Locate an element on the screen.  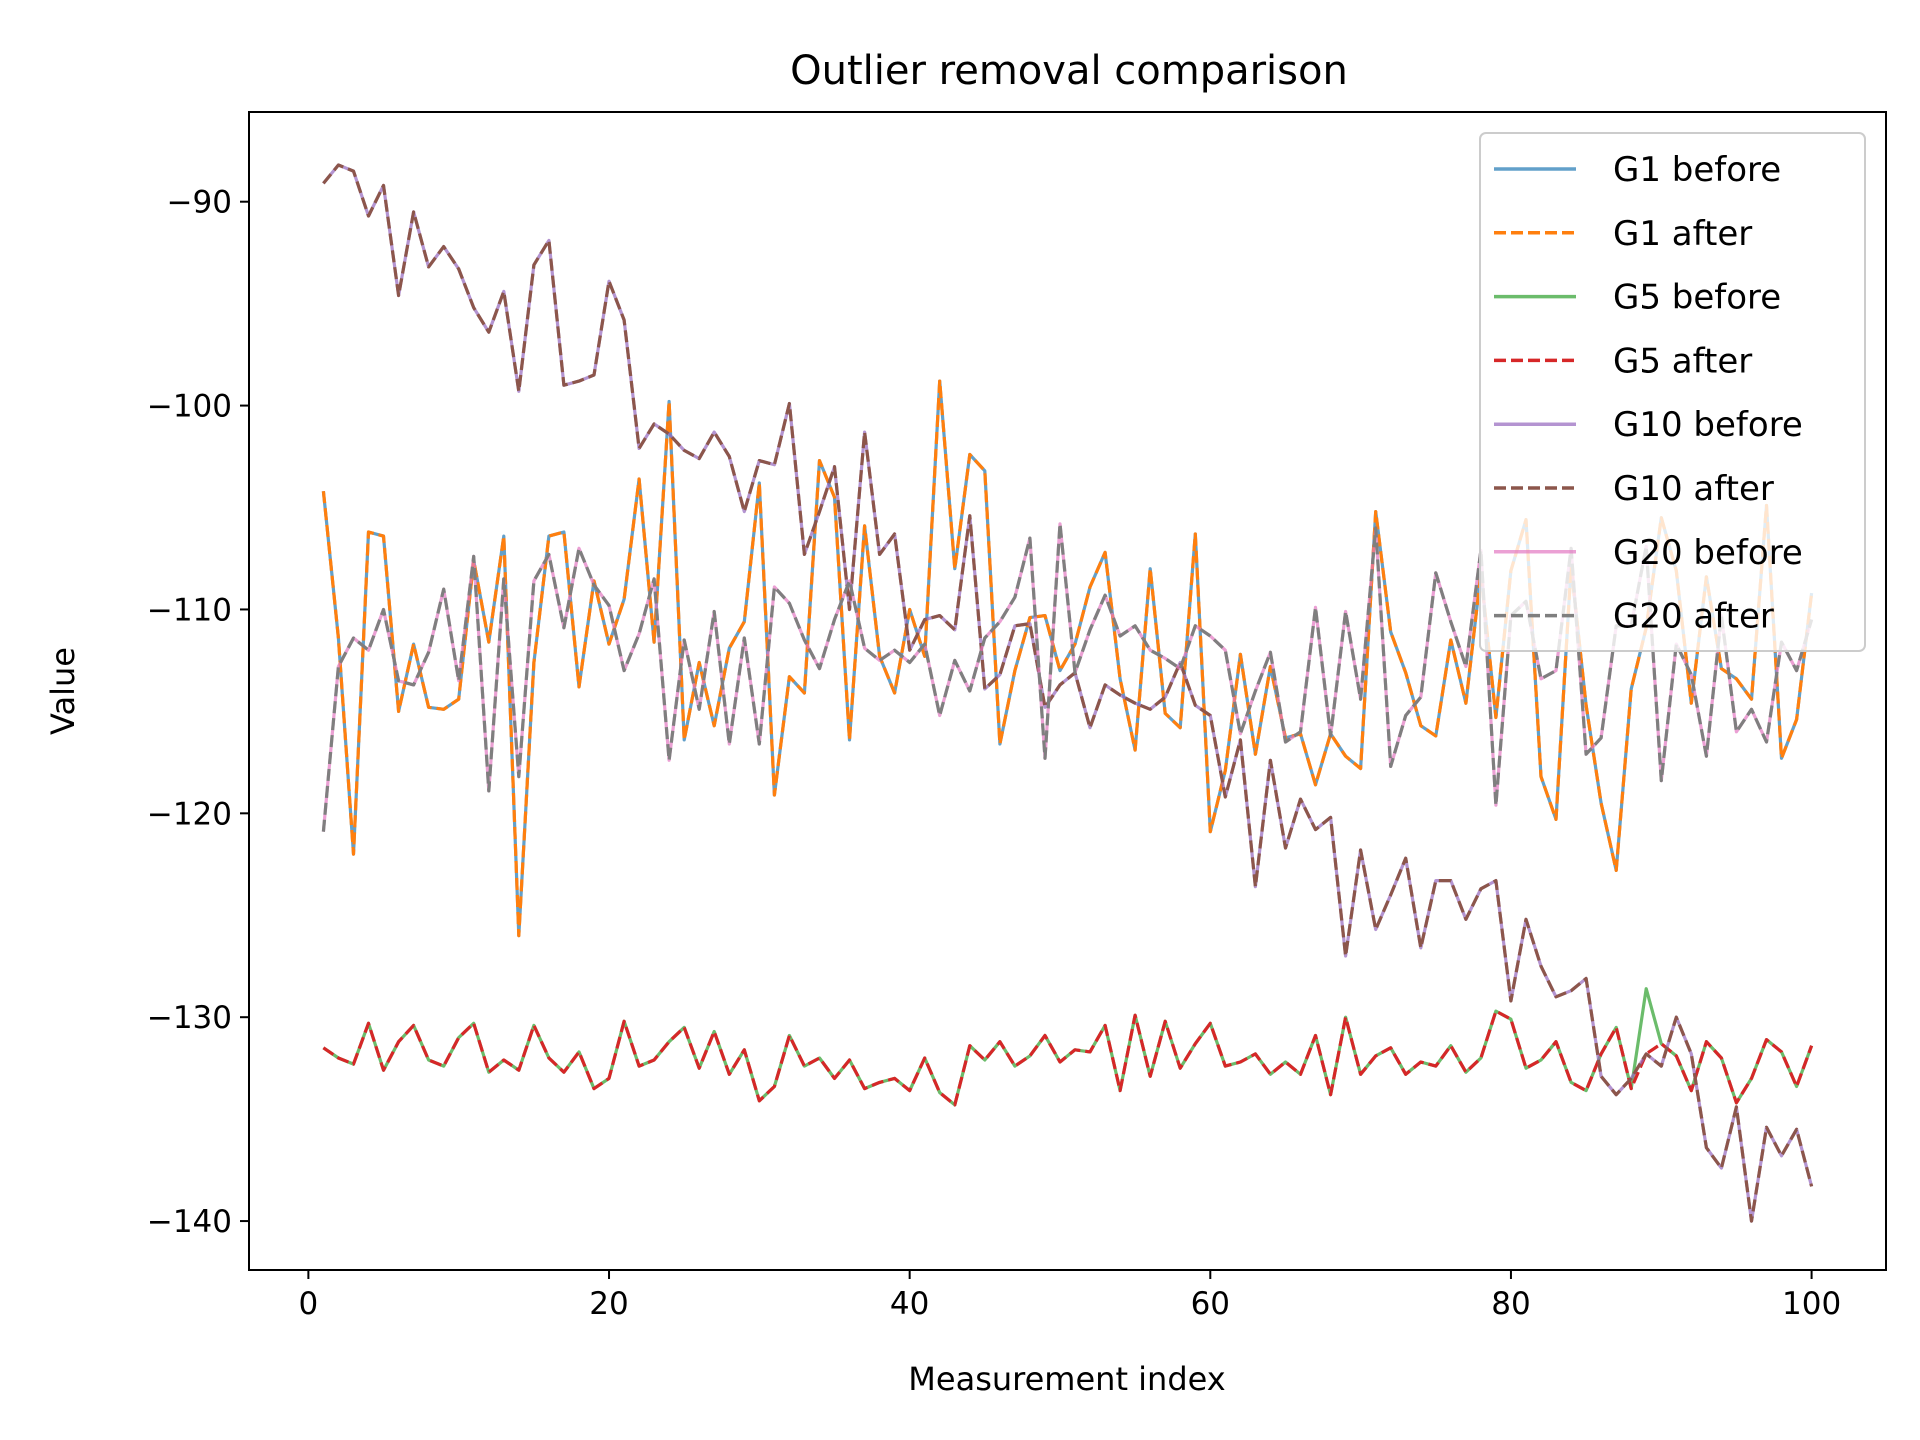
legend-label: G20 after is located at coordinates (1693, 617).